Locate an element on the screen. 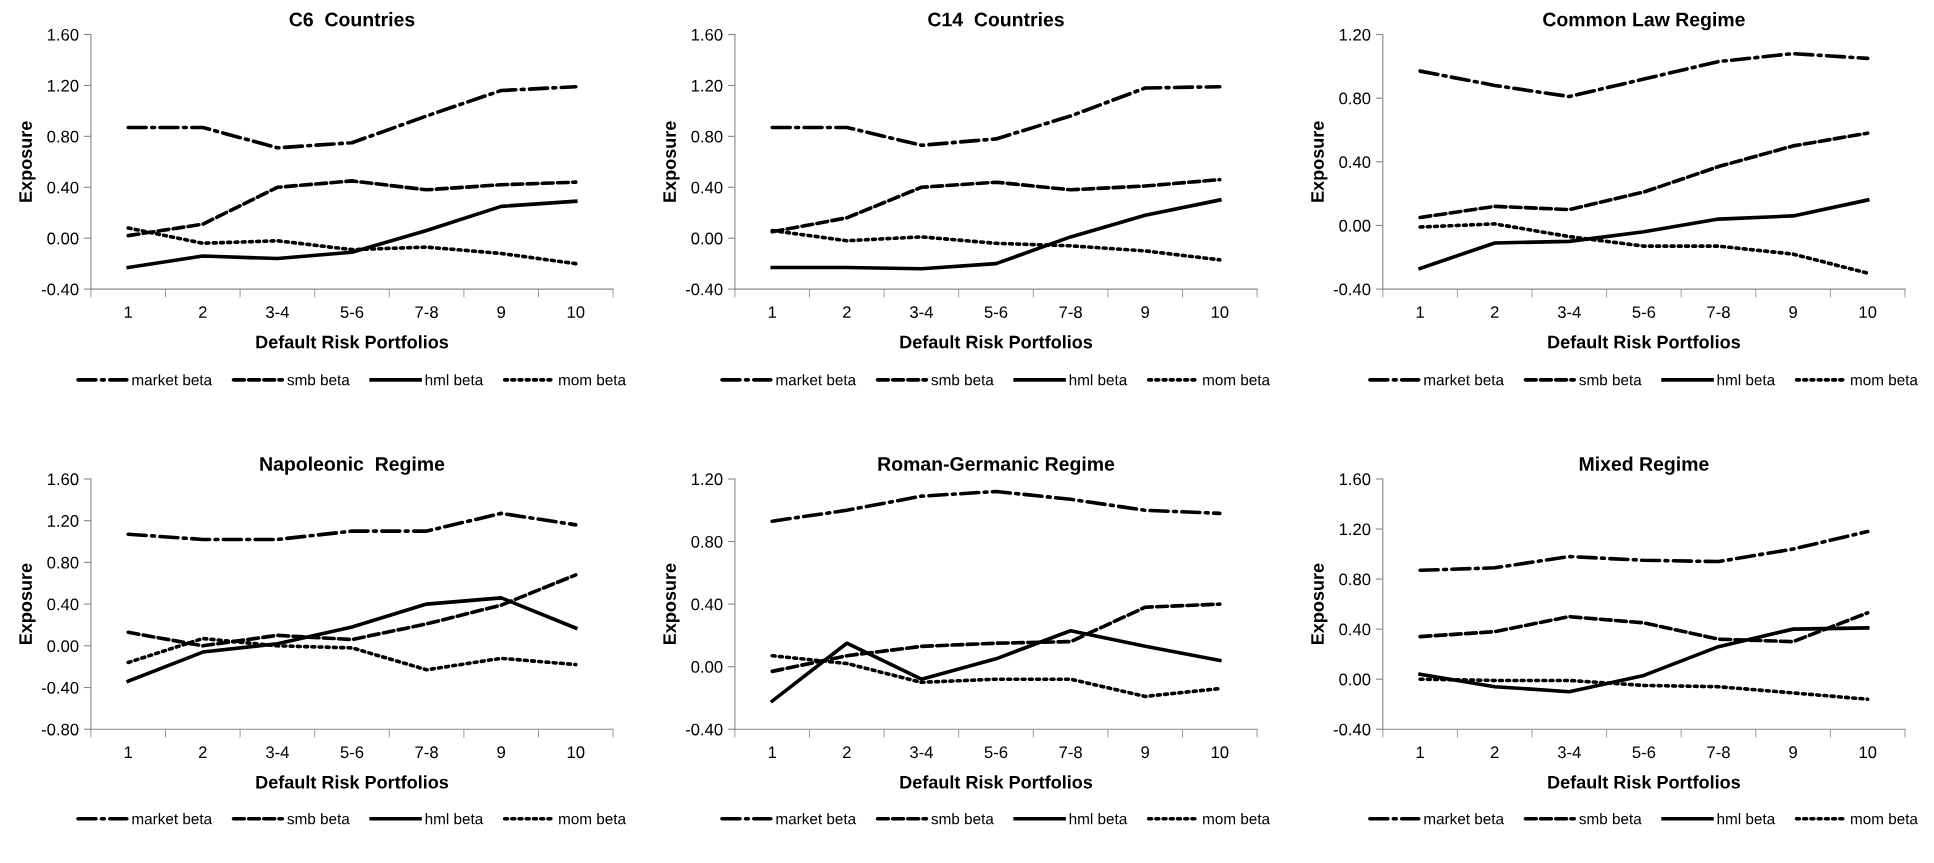  y-tick-label: -0.80 is located at coordinates (60, 729).